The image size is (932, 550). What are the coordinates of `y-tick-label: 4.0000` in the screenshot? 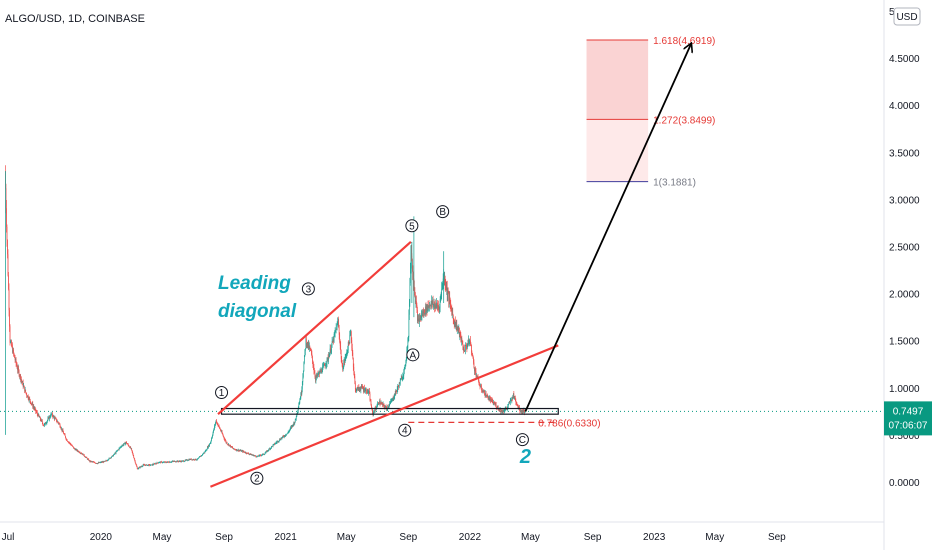 It's located at (904, 106).